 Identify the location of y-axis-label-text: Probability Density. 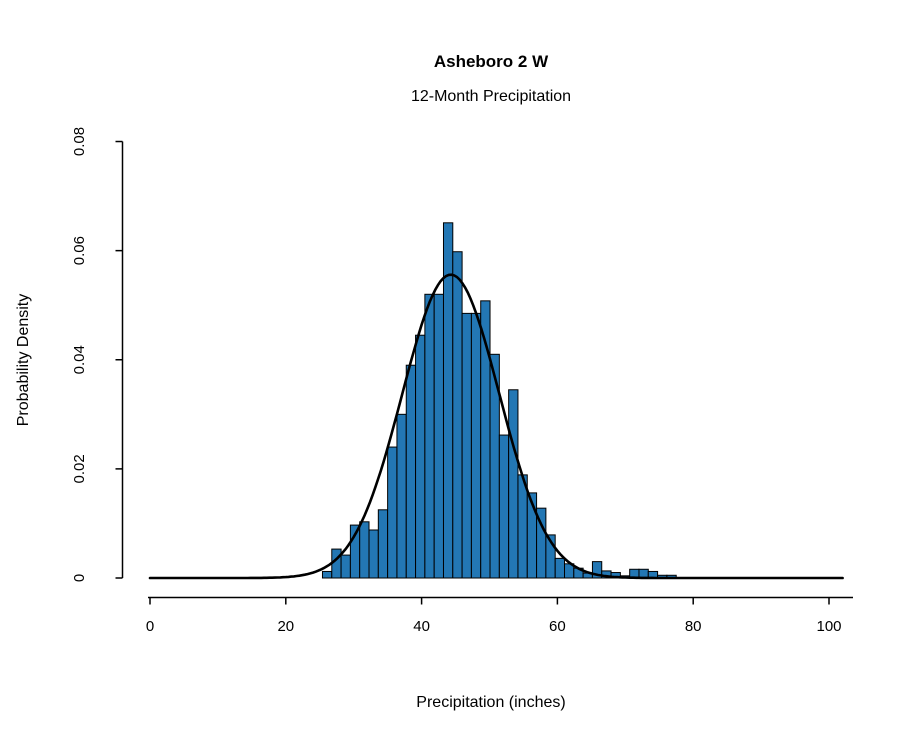
(23, 360).